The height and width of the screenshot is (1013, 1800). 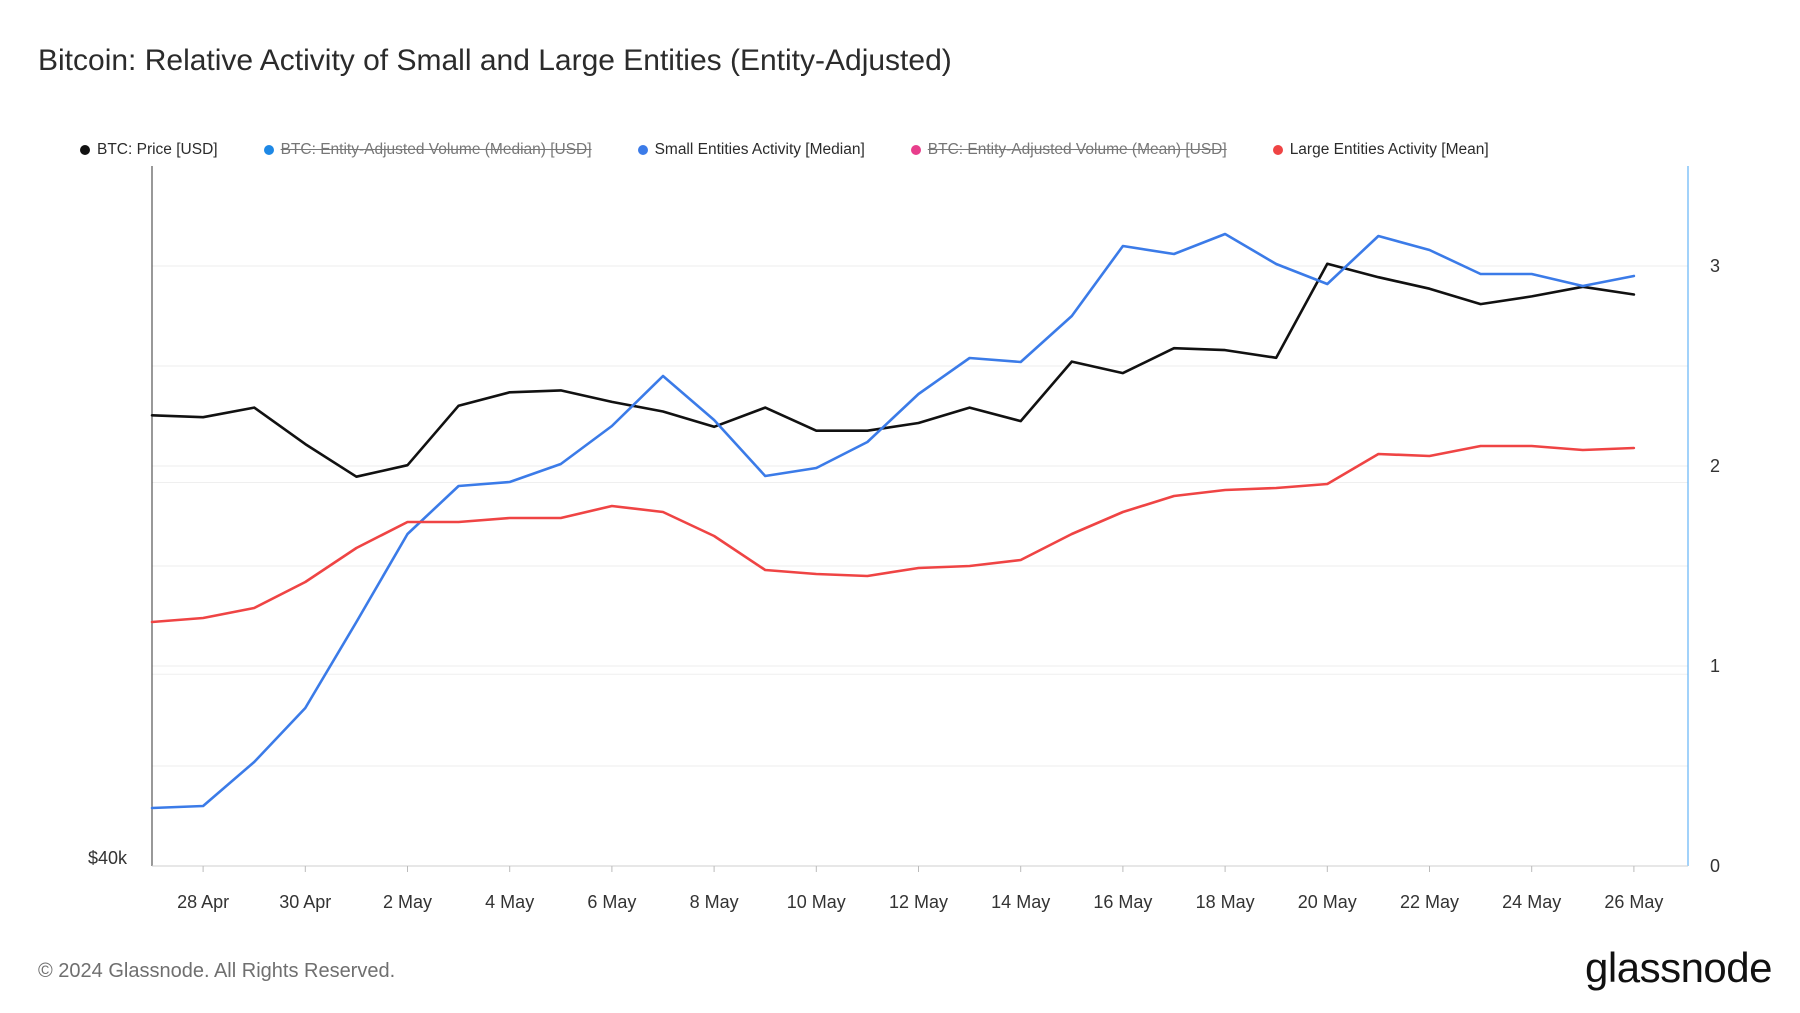 I want to click on x-tick-label: 22 May, so click(x=1429, y=902).